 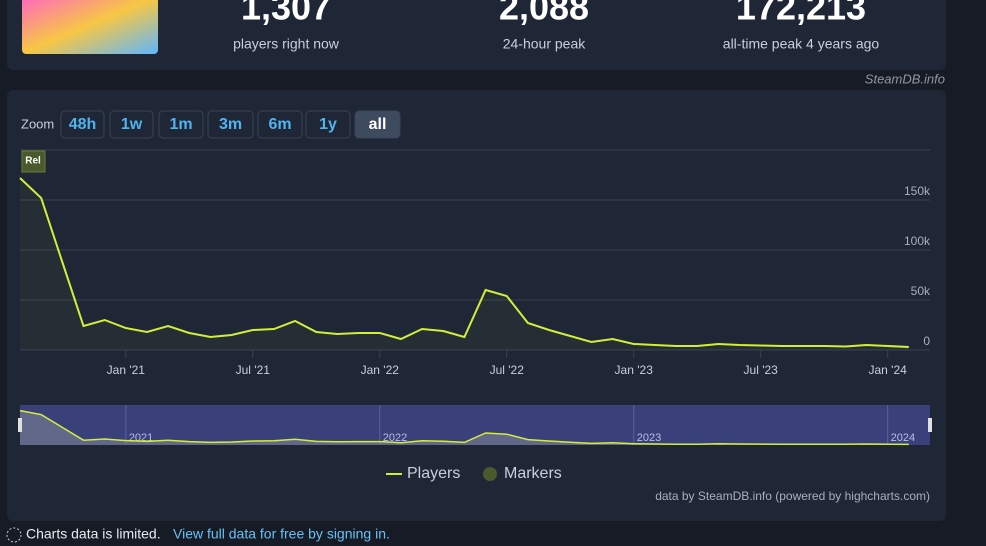 What do you see at coordinates (917, 191) in the screenshot?
I see `y-tick-label: 150k` at bounding box center [917, 191].